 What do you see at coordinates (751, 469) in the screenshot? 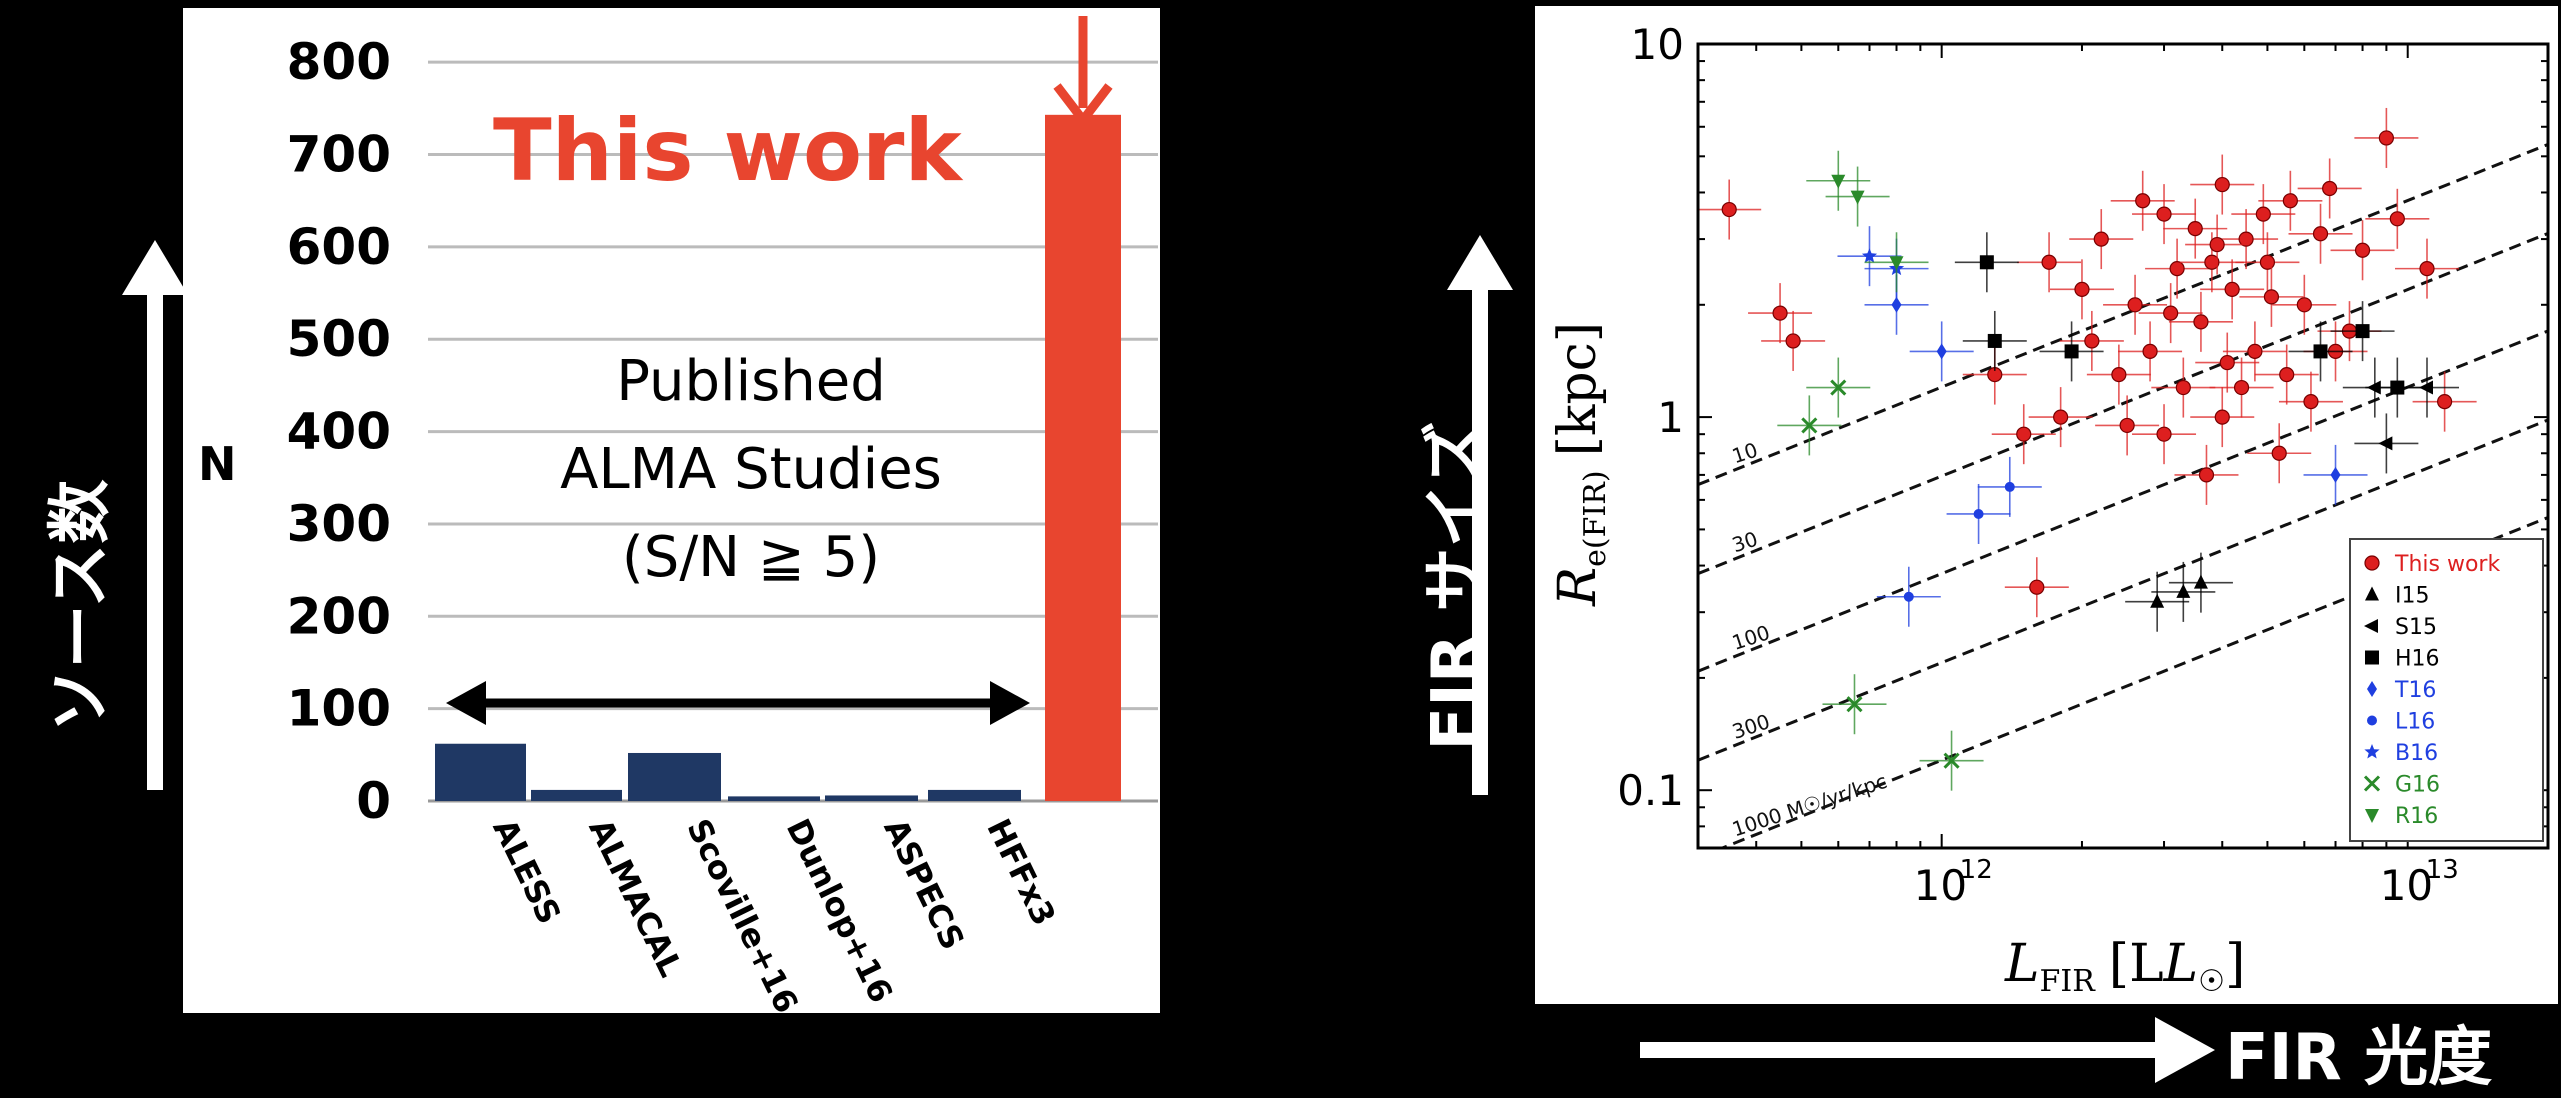
I see `group-label-line2: ALMA Studies` at bounding box center [751, 469].